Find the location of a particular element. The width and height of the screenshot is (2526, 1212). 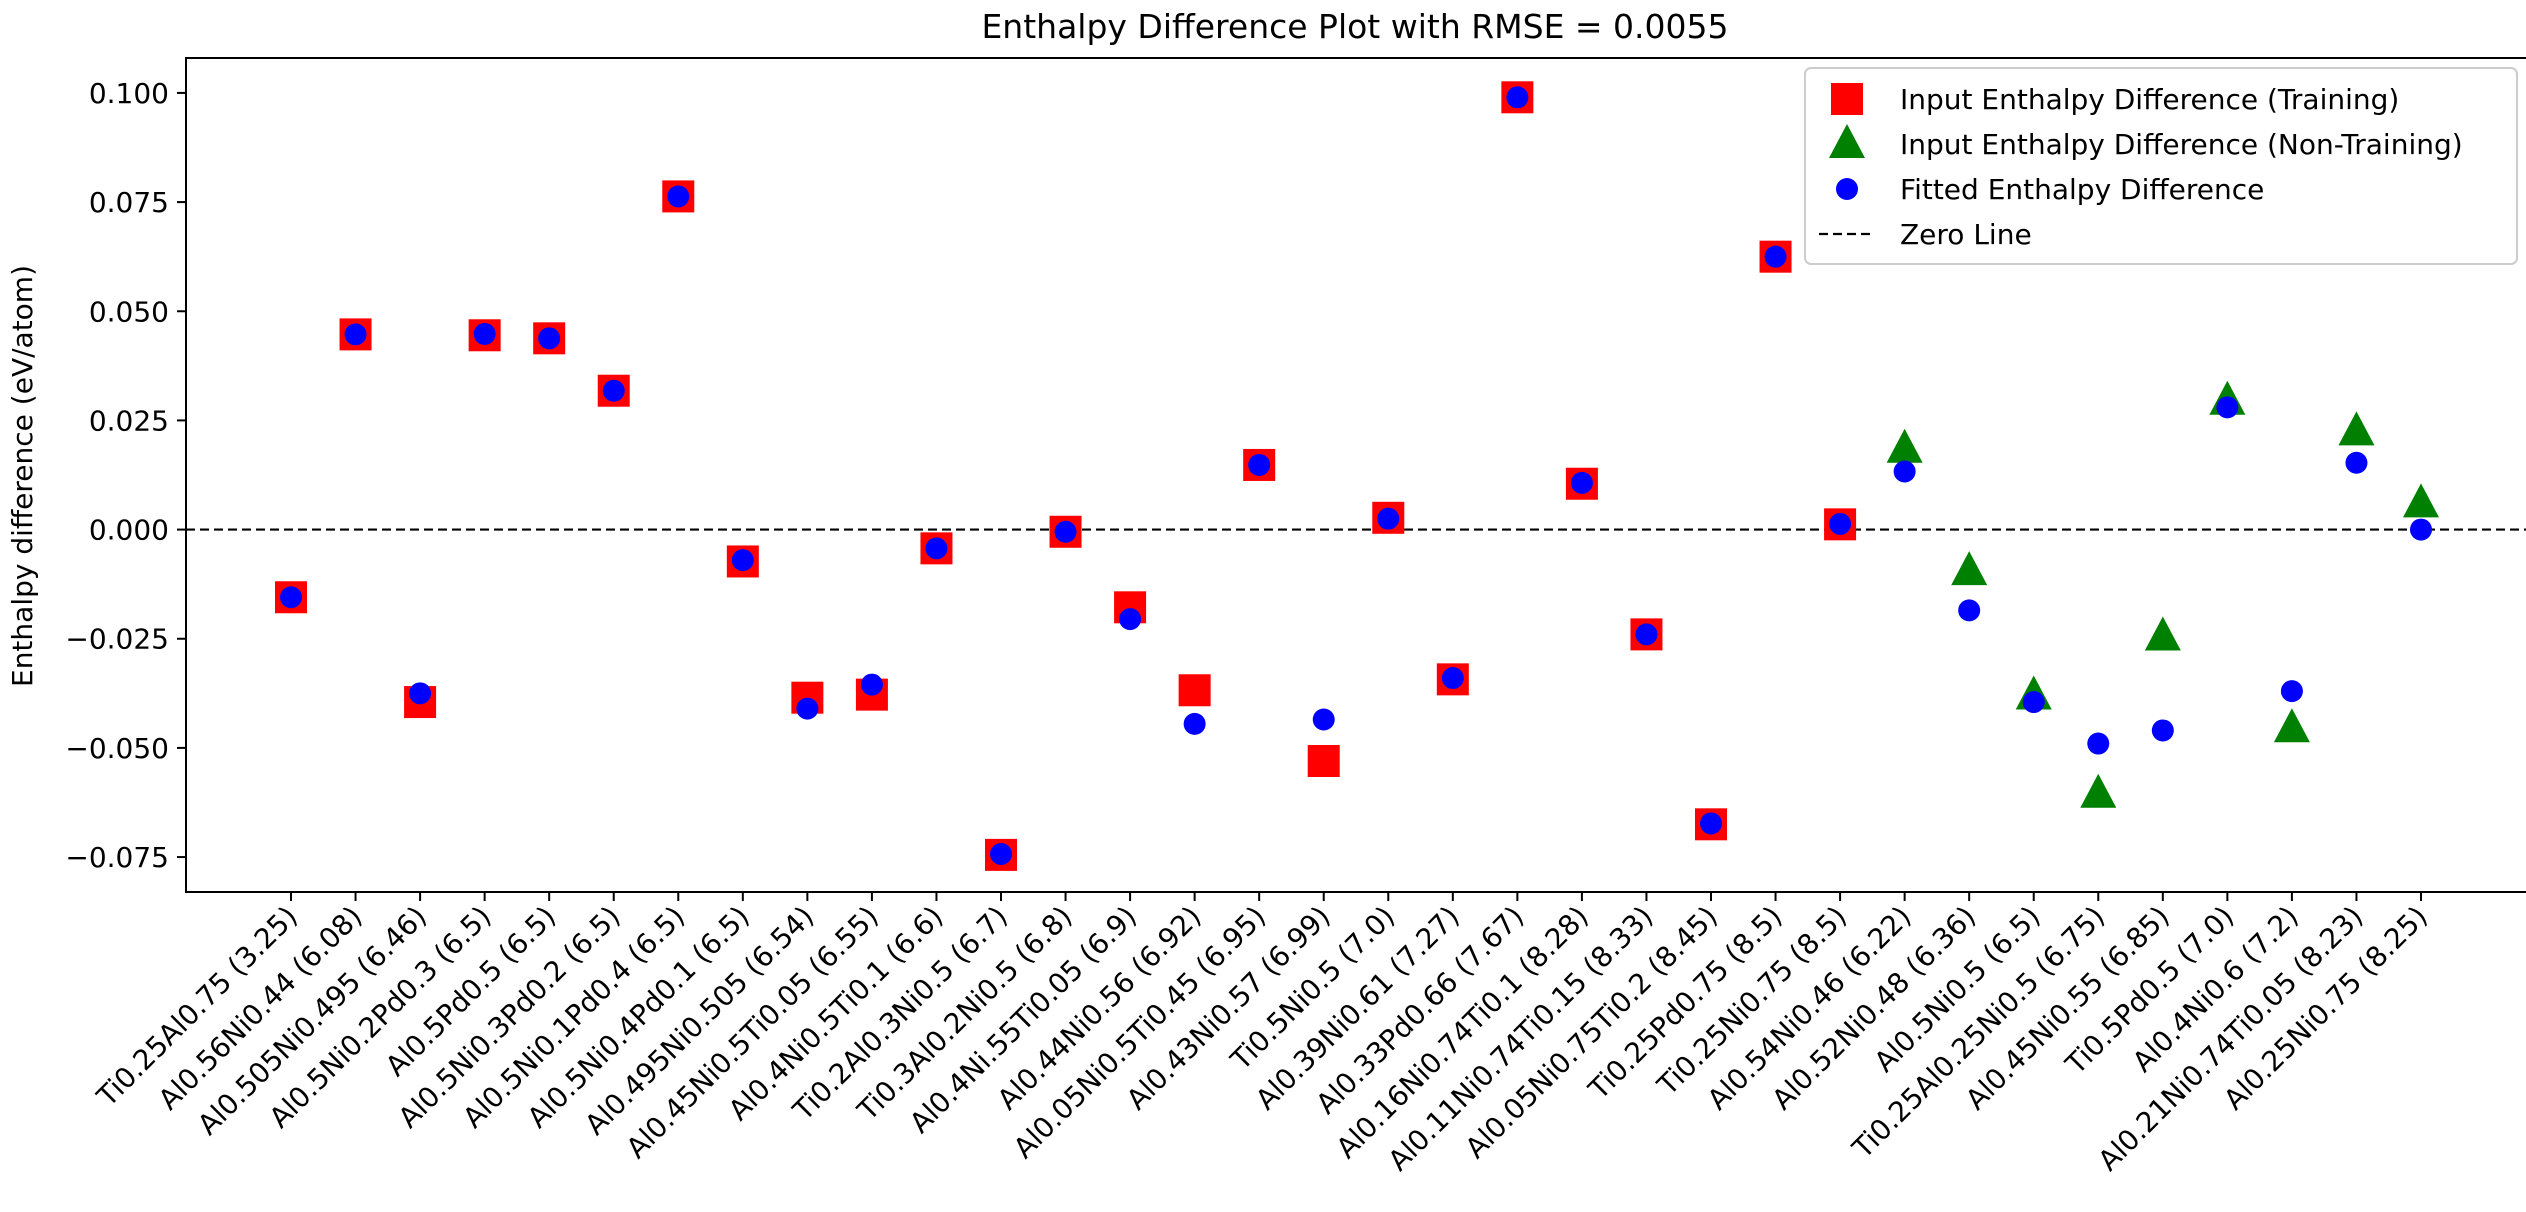

y-tick-label: 0.025 is located at coordinates (129, 420).